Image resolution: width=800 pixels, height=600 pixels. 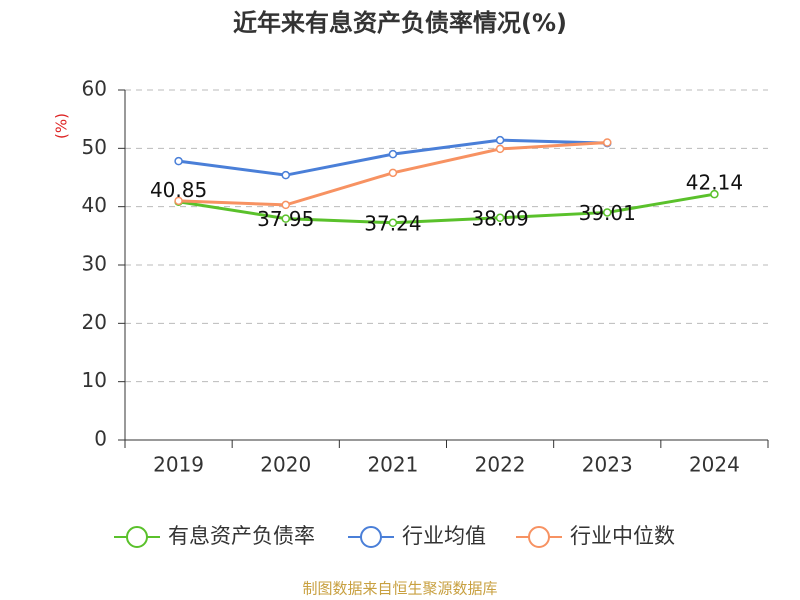 I want to click on data-label: 40.85, so click(x=178, y=190).